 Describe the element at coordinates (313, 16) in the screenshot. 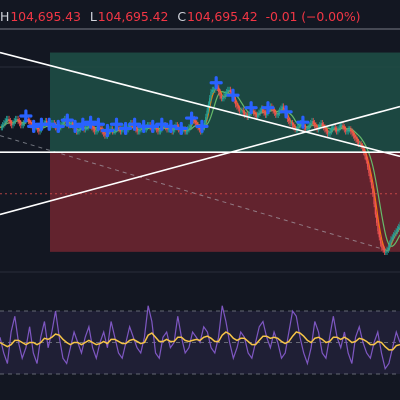

I see `change-value: -0.01 (−0.00%)` at that location.